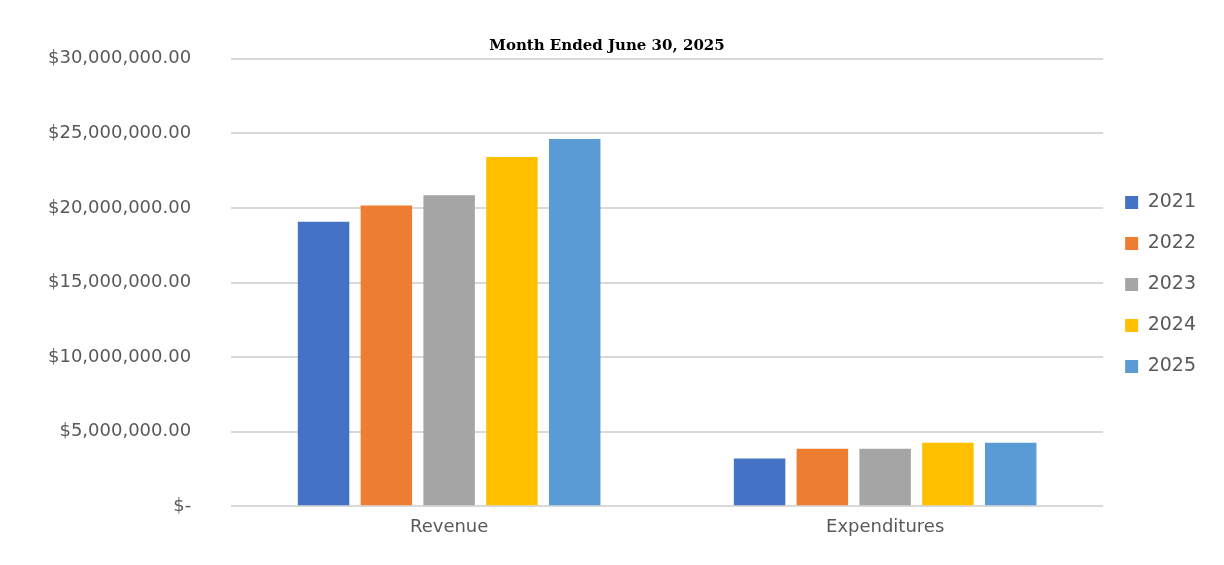 The height and width of the screenshot is (565, 1224). Describe the element at coordinates (1172, 241) in the screenshot. I see `legend-label: 2022` at that location.